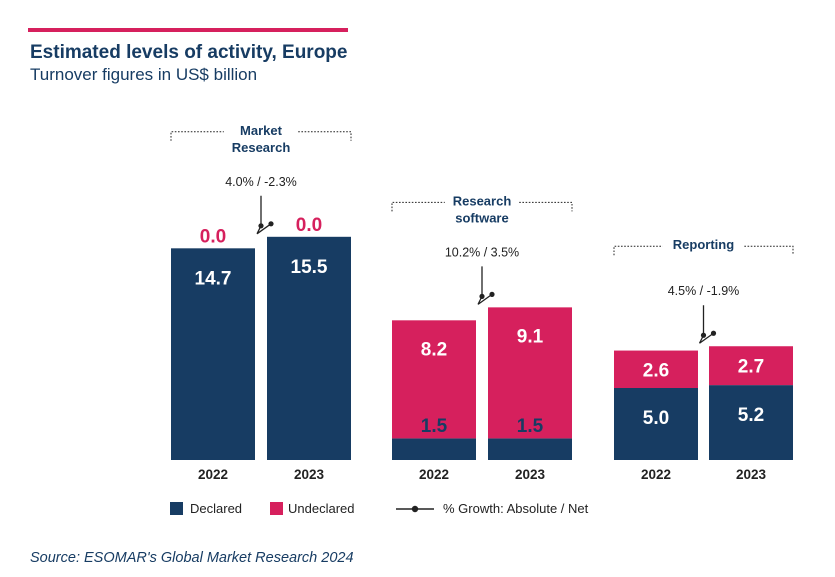  I want to click on legend-swatch-declared, so click(176, 508).